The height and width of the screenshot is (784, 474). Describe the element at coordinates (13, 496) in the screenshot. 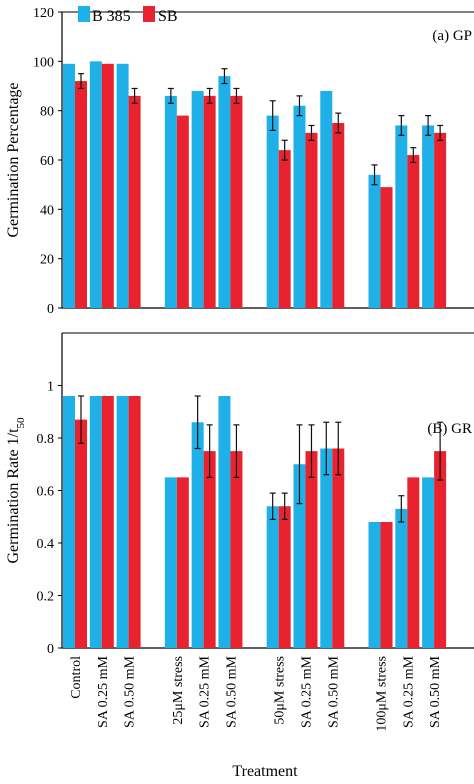

I see `y-axis-title-text: Germination Rate 1/t` at that location.